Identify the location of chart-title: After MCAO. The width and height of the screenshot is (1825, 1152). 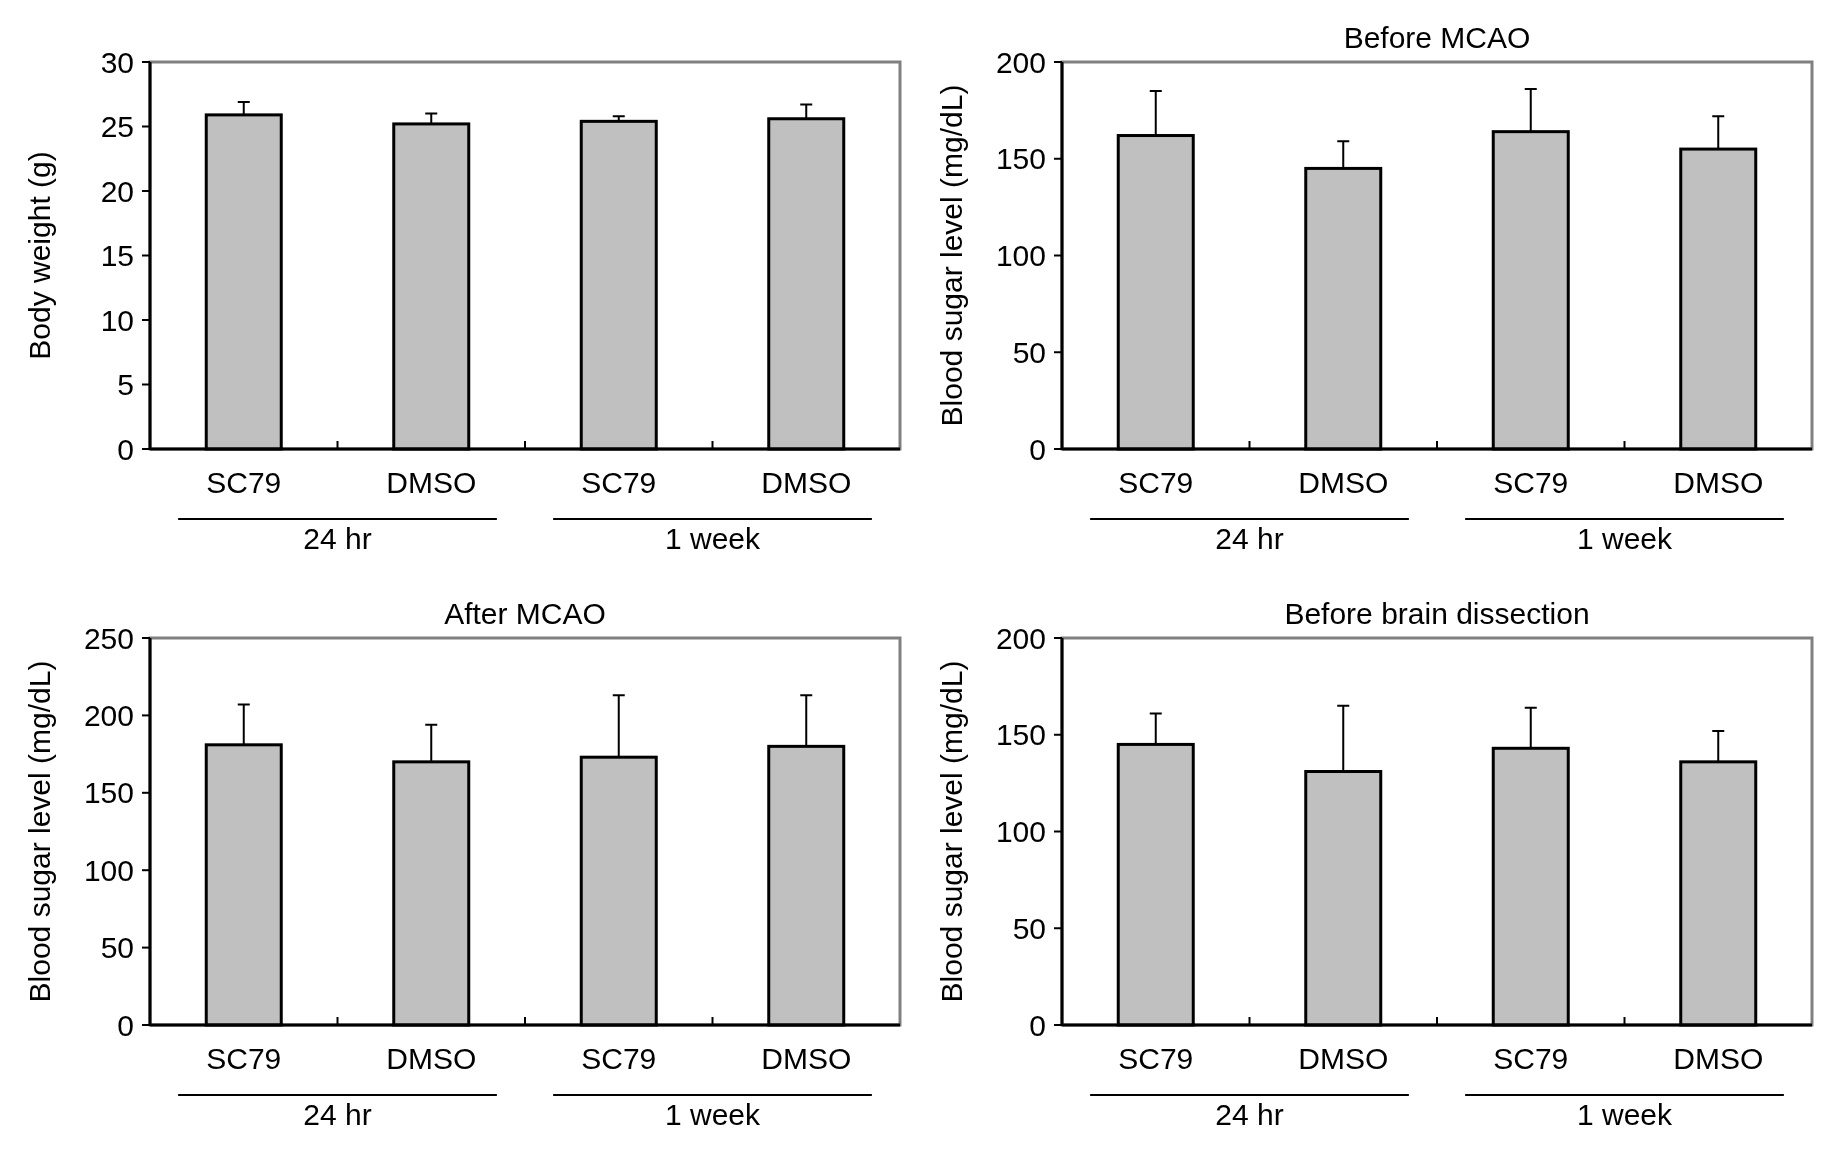
(525, 613).